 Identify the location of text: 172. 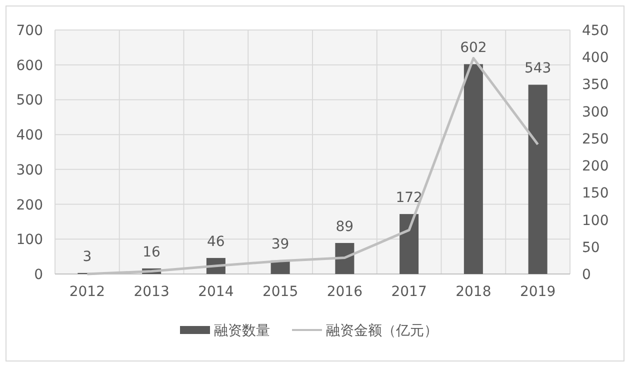
(409, 198).